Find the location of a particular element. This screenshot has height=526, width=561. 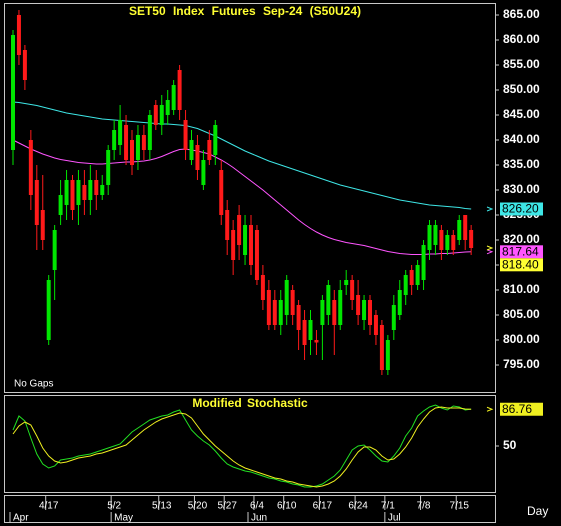

x-tick-label: 5/20 is located at coordinates (198, 506).